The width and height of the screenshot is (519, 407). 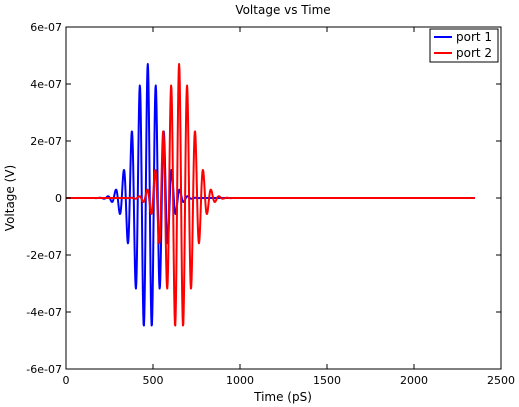 What do you see at coordinates (240, 380) in the screenshot?
I see `x-tick-label: 1000` at bounding box center [240, 380].